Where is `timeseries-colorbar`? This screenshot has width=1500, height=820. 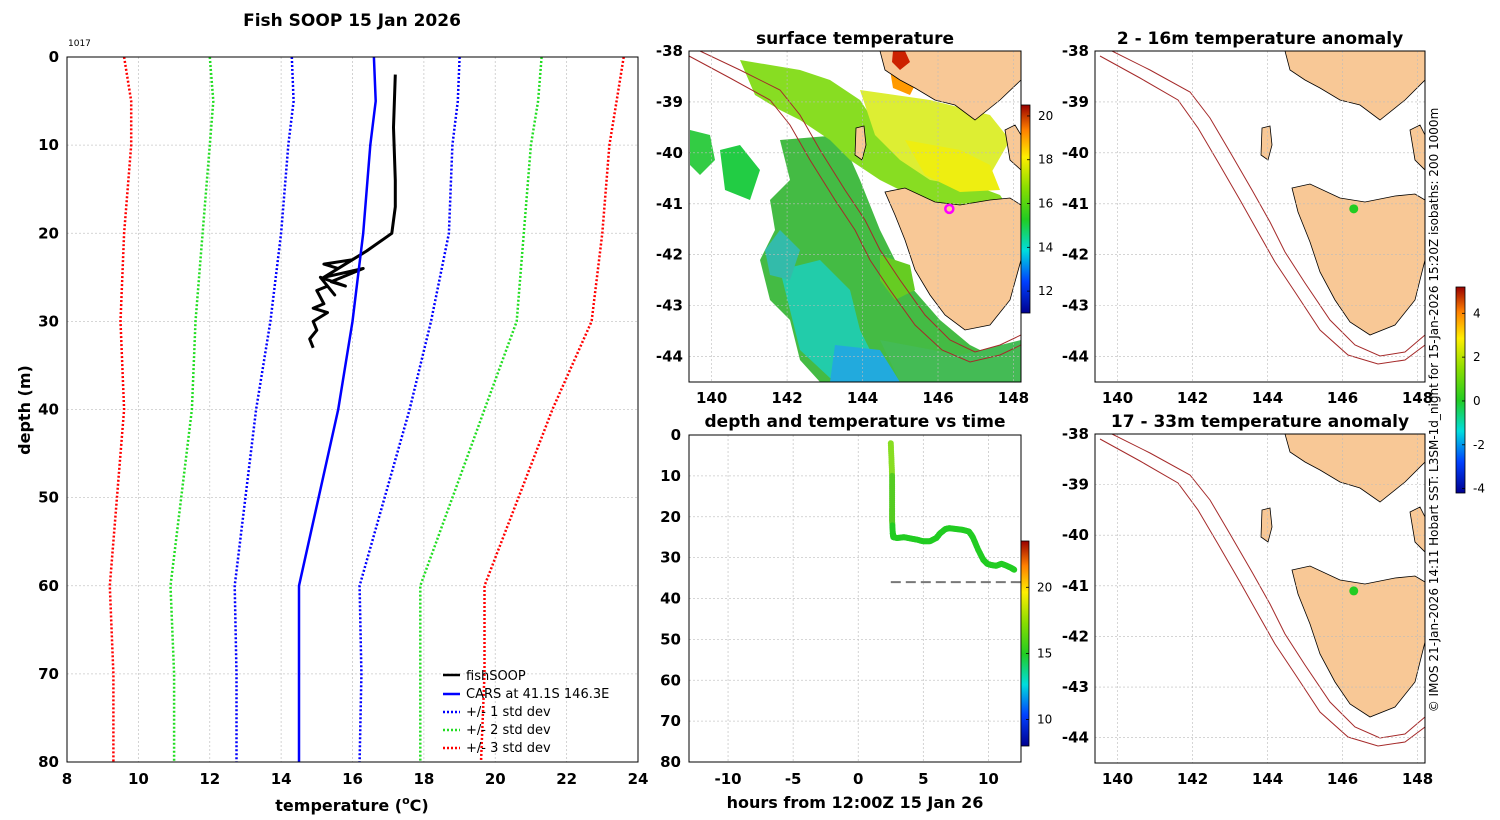
timeseries-colorbar is located at coordinates (1025, 643).